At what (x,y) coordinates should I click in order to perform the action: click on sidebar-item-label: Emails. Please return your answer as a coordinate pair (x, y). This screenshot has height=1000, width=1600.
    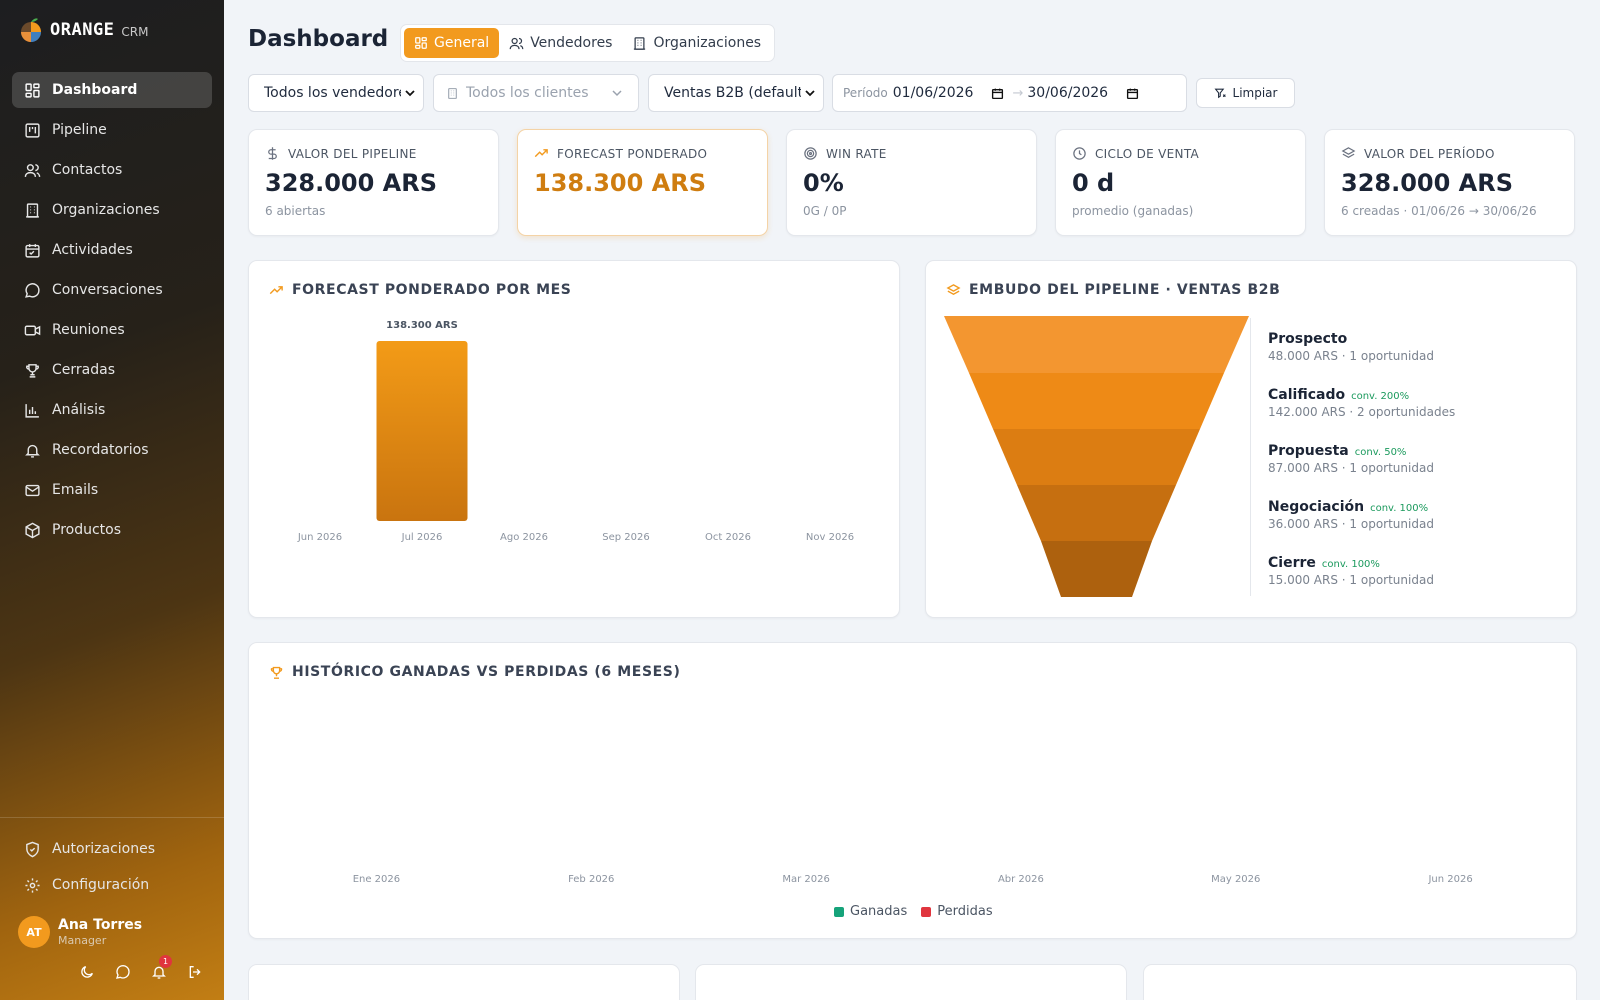
    Looking at the image, I should click on (75, 490).